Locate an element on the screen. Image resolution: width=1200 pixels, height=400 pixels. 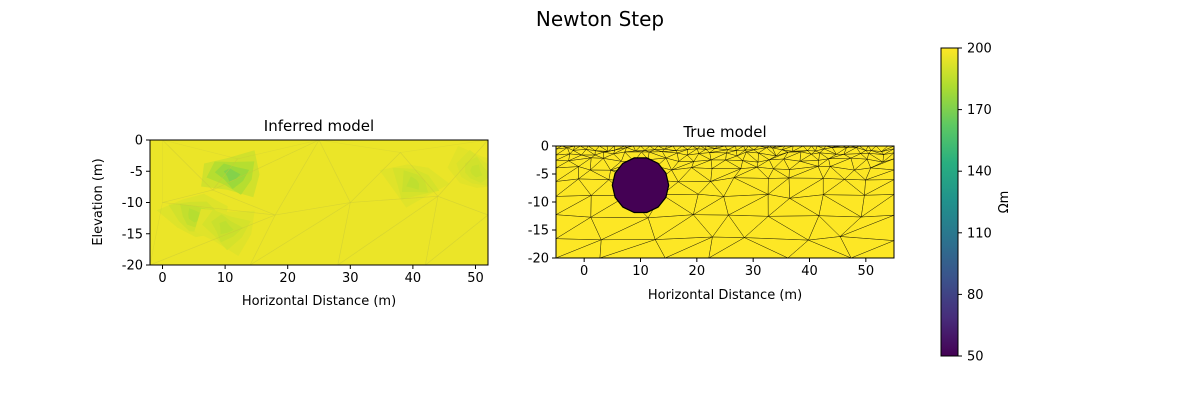
true-model-field is located at coordinates (725, 202).